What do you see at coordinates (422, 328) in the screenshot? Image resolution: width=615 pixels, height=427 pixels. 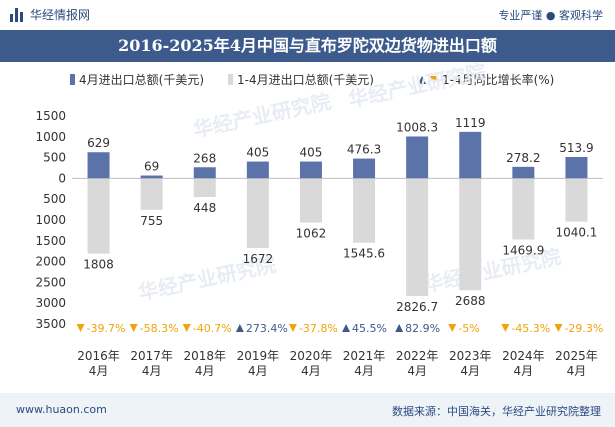 I see `growth-label: 82.9%` at bounding box center [422, 328].